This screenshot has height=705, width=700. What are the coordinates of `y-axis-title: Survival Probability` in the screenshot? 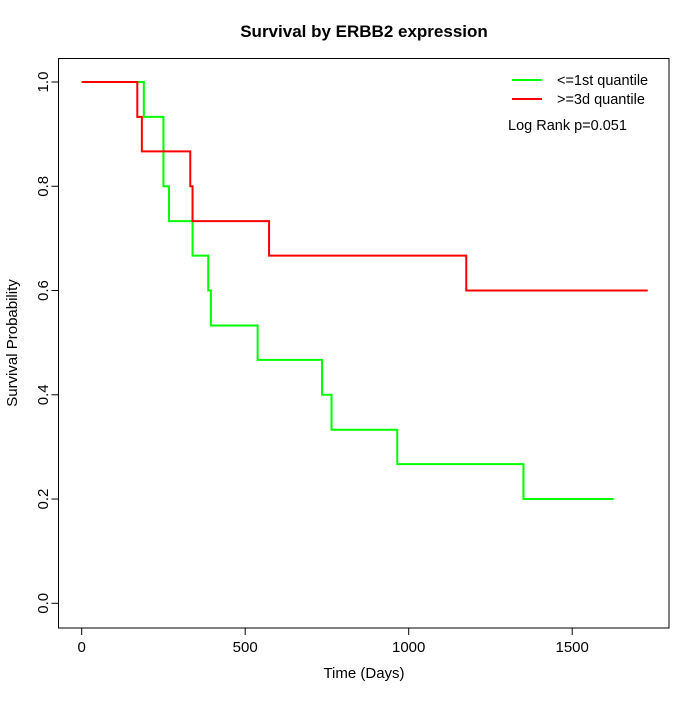 It's located at (12, 343).